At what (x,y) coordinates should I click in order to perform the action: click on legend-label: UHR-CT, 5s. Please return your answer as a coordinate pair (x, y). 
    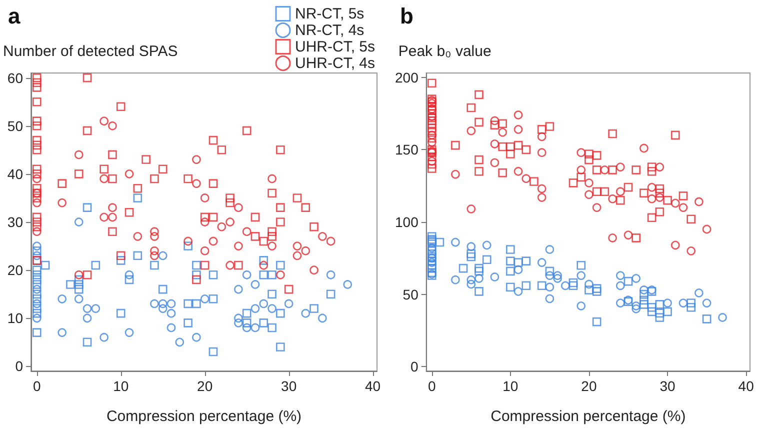
    Looking at the image, I should click on (335, 47).